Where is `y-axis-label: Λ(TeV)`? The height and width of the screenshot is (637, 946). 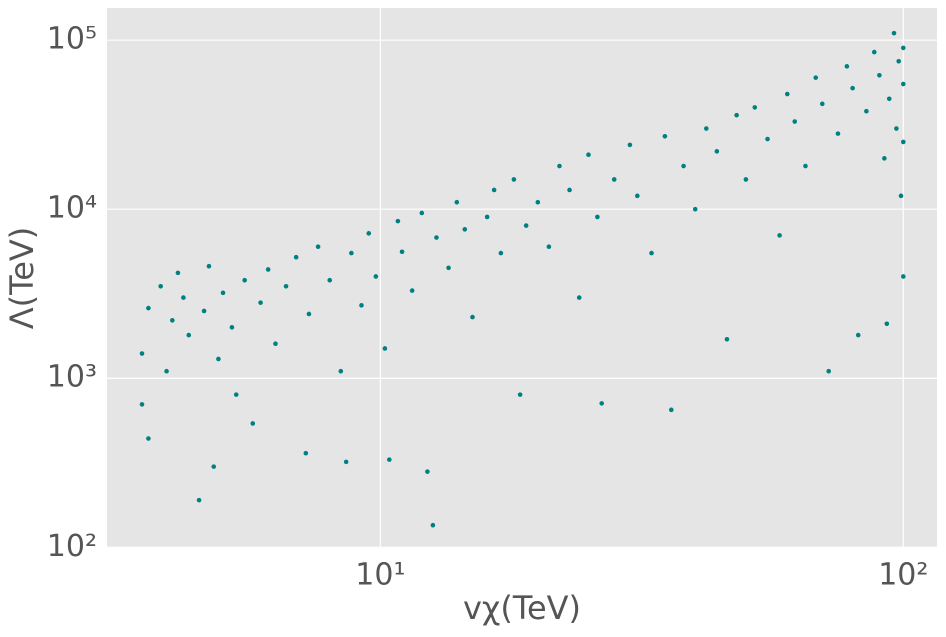
y-axis-label: Λ(TeV) is located at coordinates (22, 278).